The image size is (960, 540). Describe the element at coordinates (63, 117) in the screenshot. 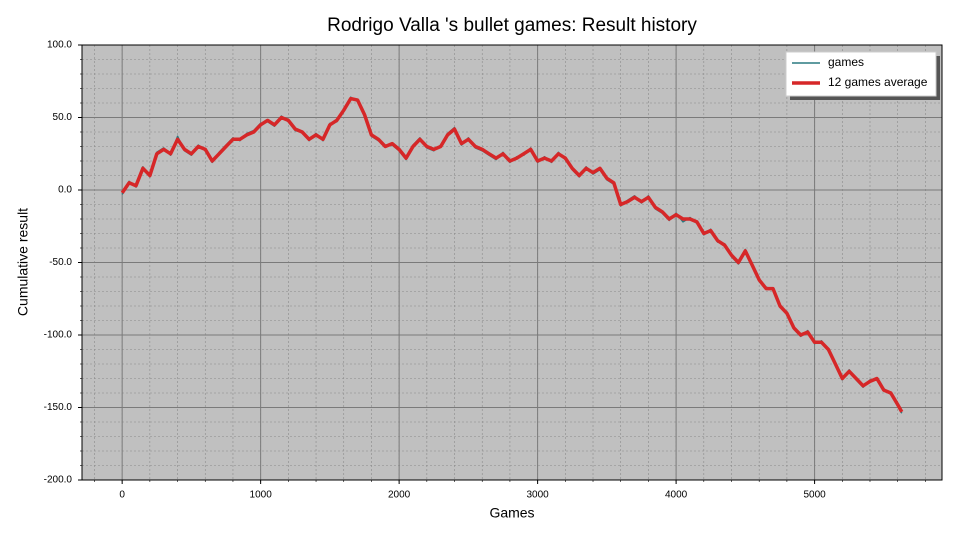

I see `y-tick-label: 50.0` at that location.